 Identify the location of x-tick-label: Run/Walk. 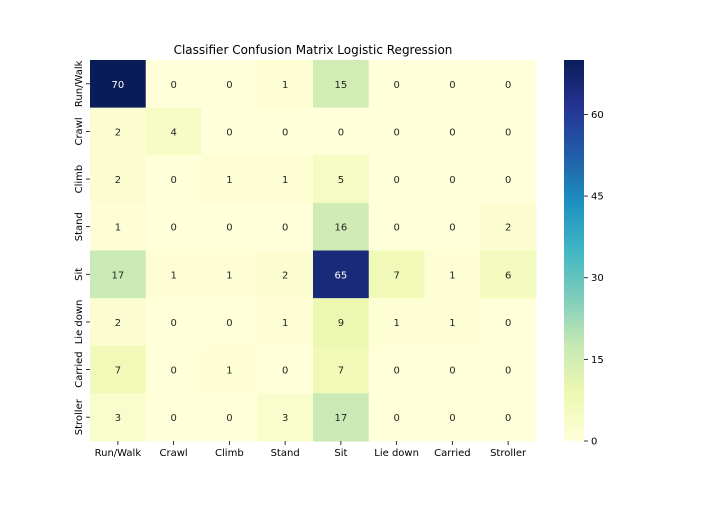
(118, 453).